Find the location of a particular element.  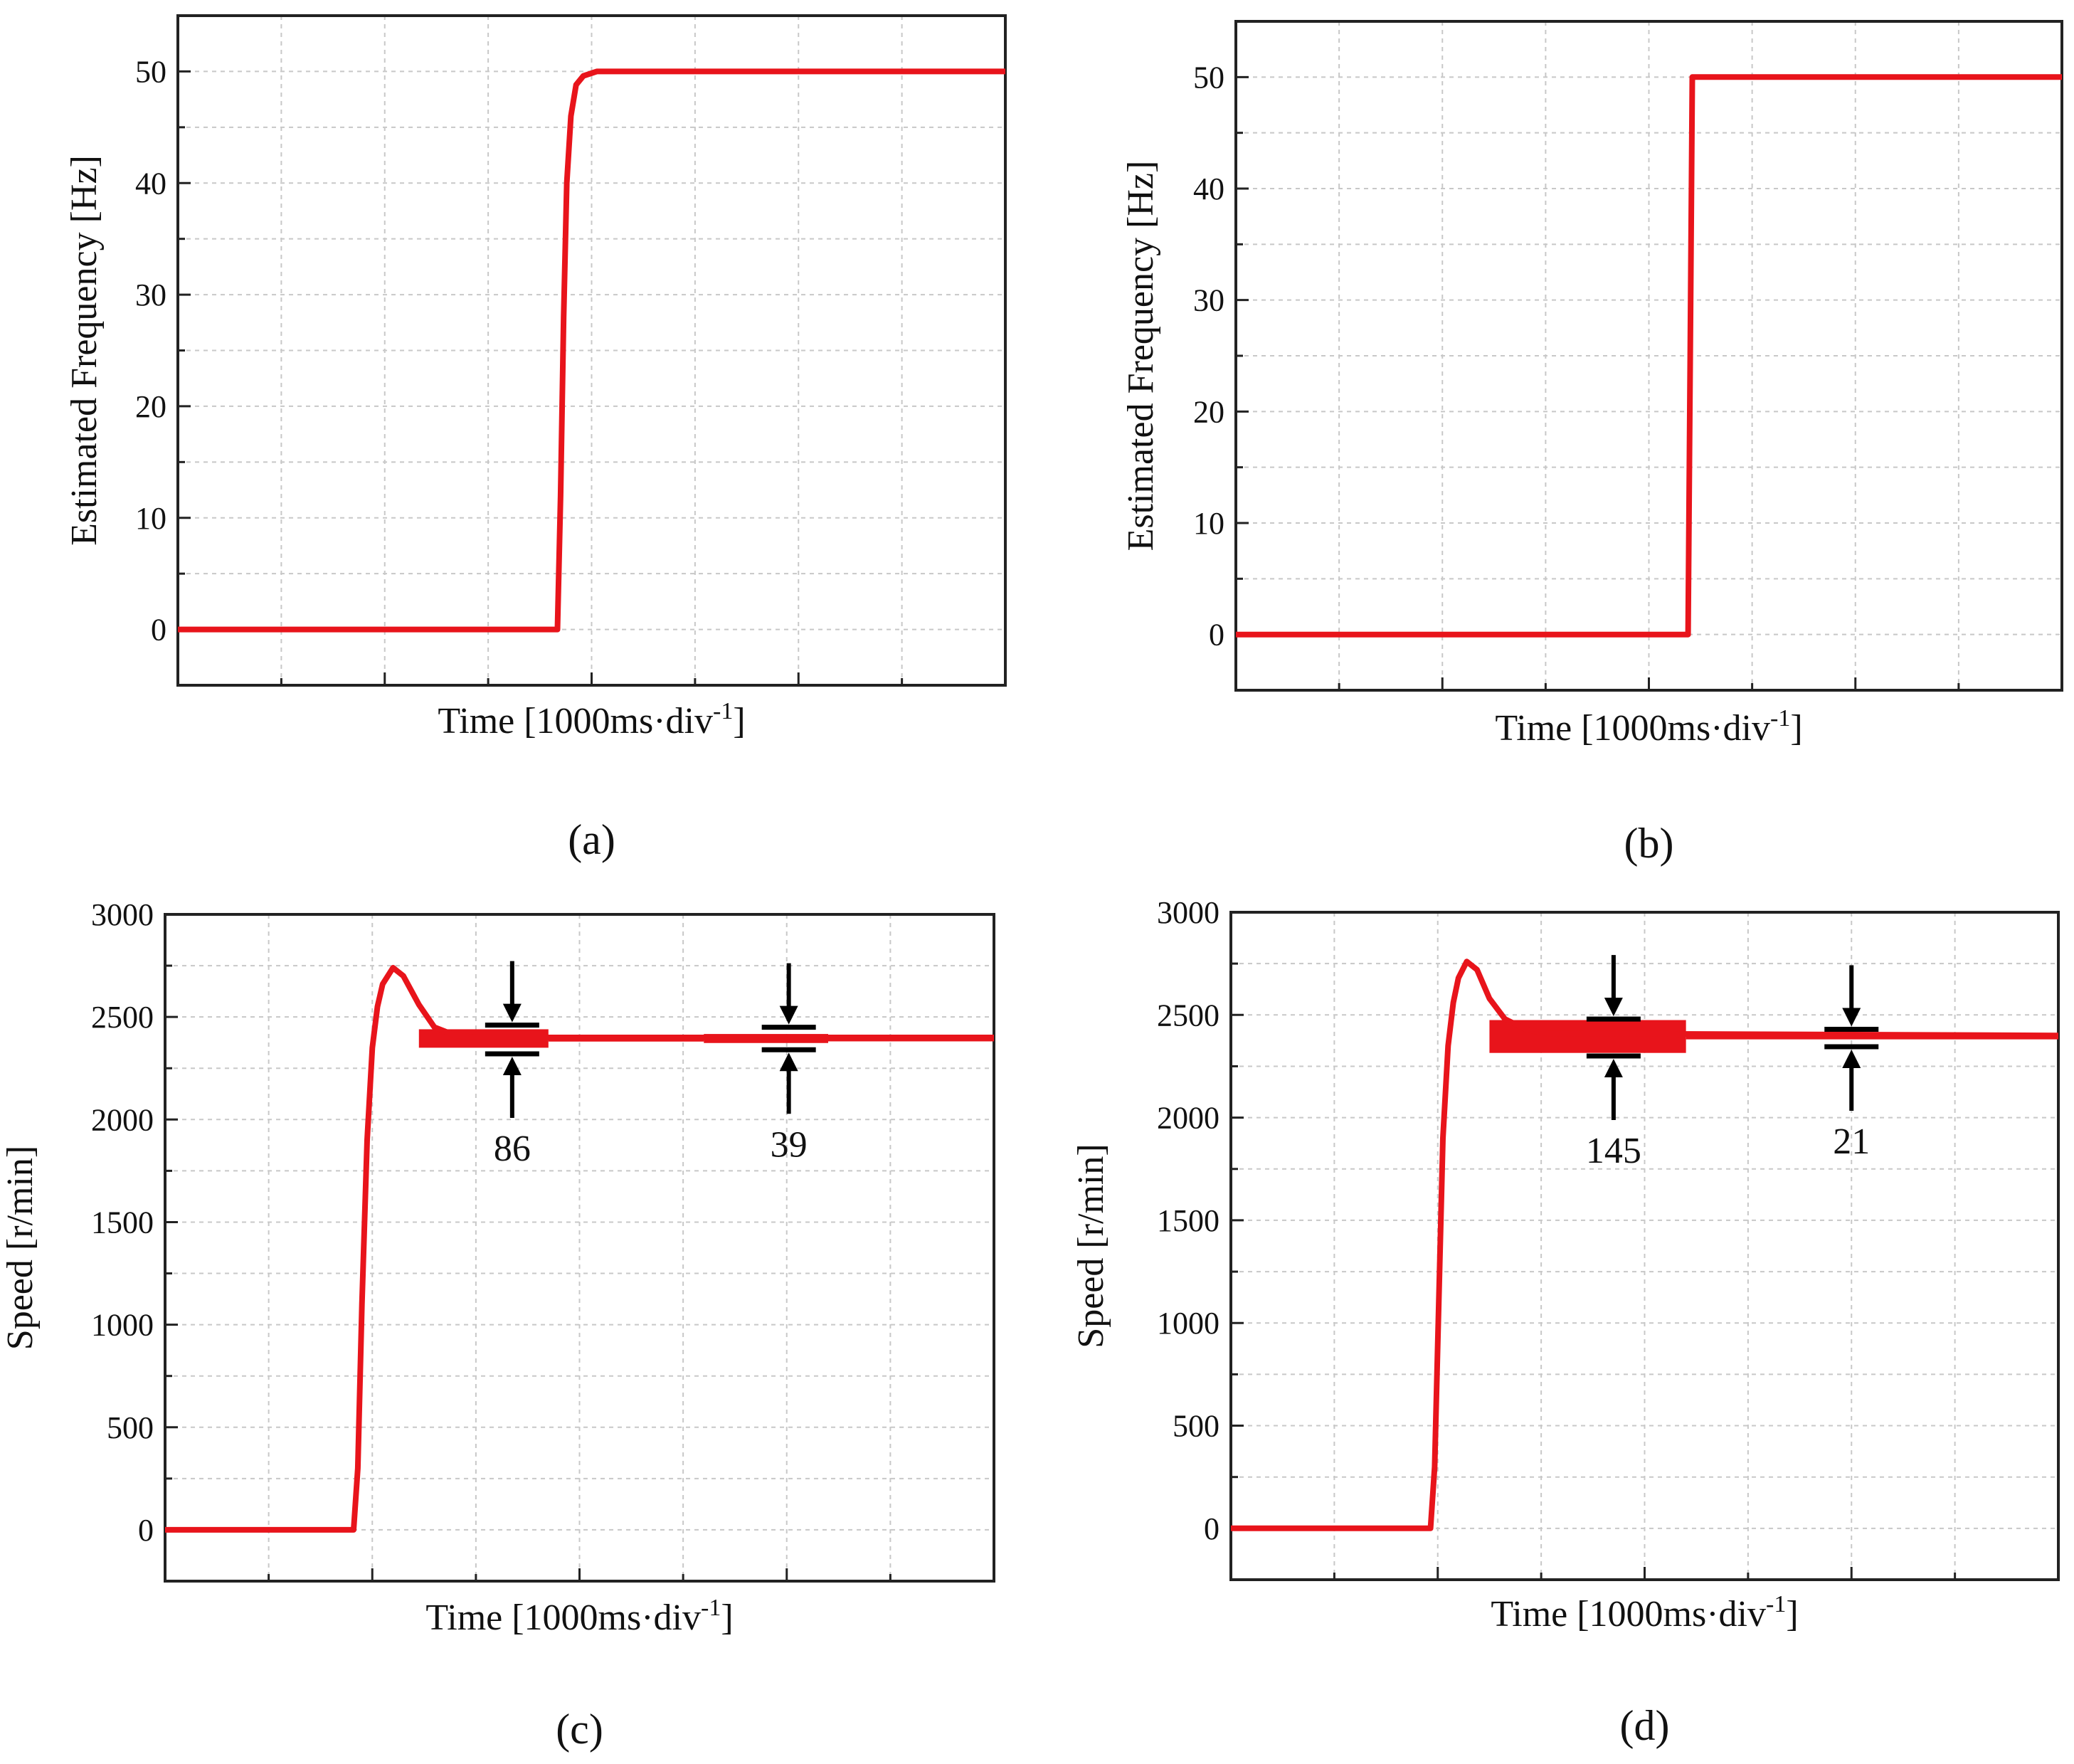

ripple-annotation: 145 is located at coordinates (1613, 1063).